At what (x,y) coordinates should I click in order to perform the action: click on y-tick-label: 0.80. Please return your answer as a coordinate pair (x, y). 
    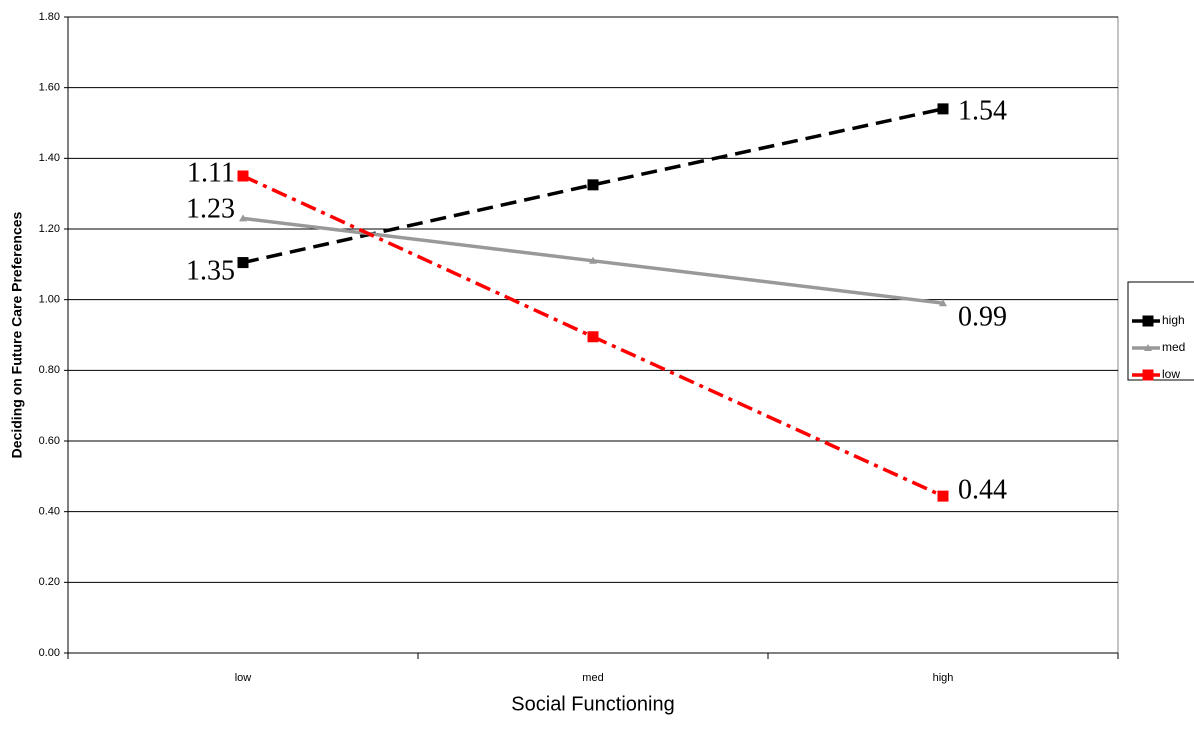
    Looking at the image, I should click on (49, 370).